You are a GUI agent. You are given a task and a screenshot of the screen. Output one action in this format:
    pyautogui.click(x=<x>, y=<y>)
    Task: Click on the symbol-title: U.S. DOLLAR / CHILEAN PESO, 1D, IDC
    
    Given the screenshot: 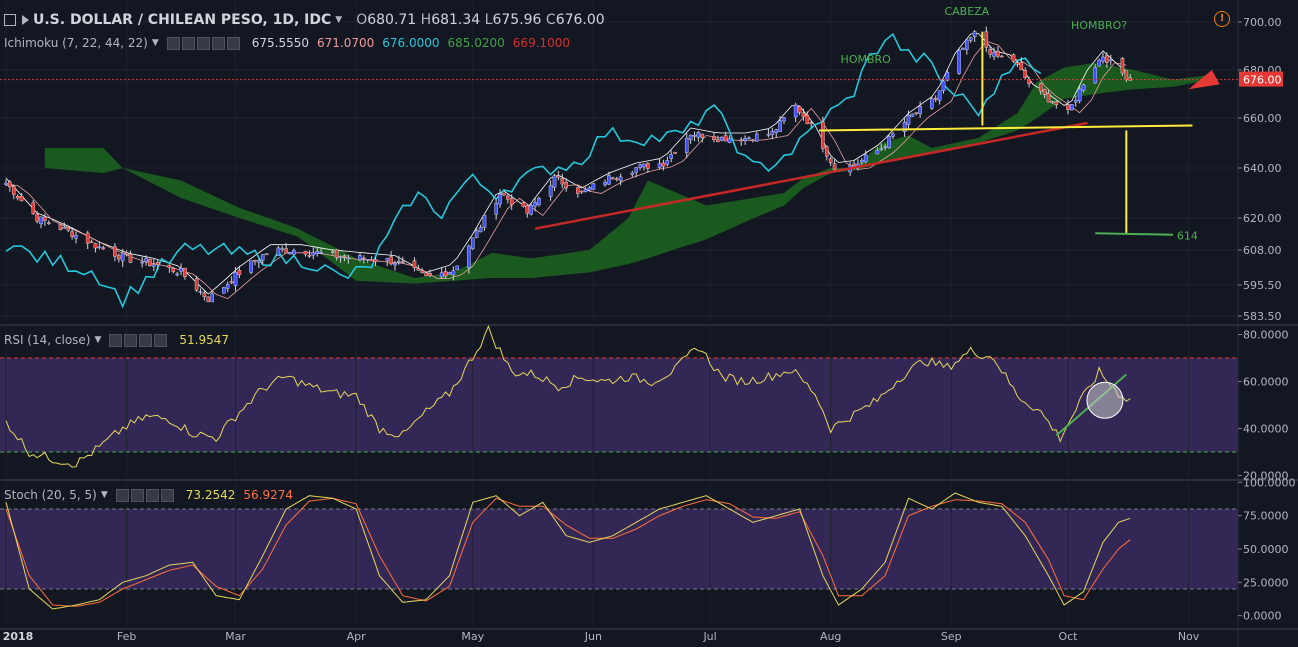 What is the action you would take?
    pyautogui.click(x=182, y=20)
    